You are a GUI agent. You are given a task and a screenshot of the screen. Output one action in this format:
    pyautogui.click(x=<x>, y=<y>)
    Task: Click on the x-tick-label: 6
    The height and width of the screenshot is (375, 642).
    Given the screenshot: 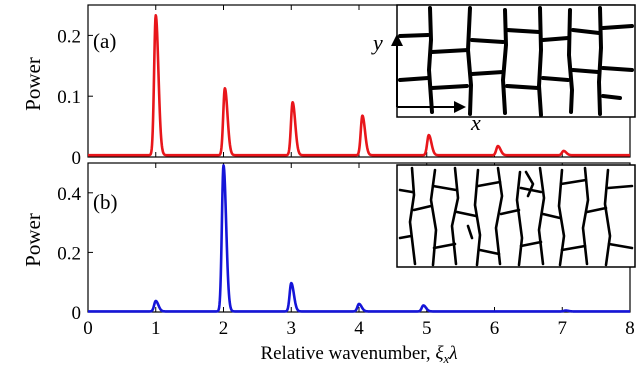 What is the action you would take?
    pyautogui.click(x=495, y=328)
    